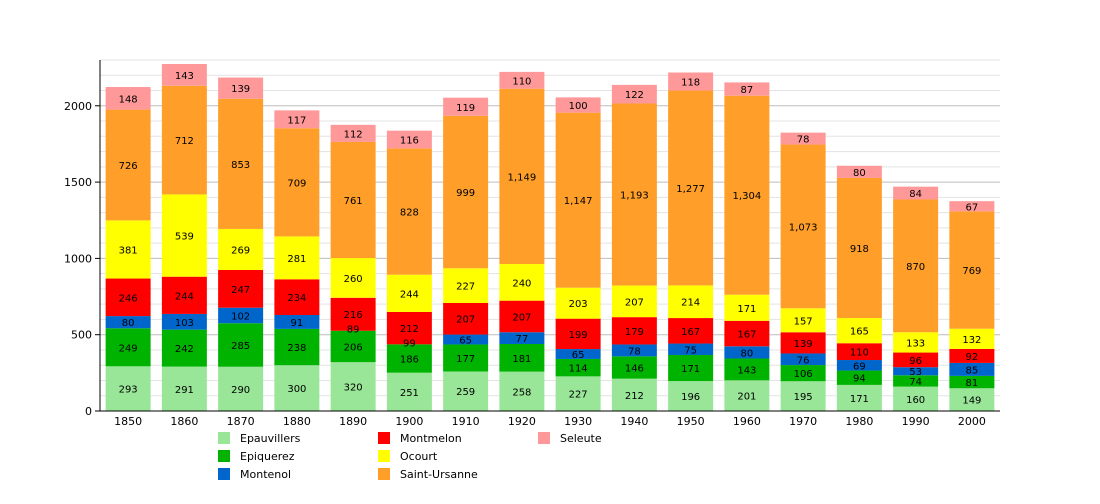 The height and width of the screenshot is (504, 1100). I want to click on bar-value-label: 177, so click(465, 359).